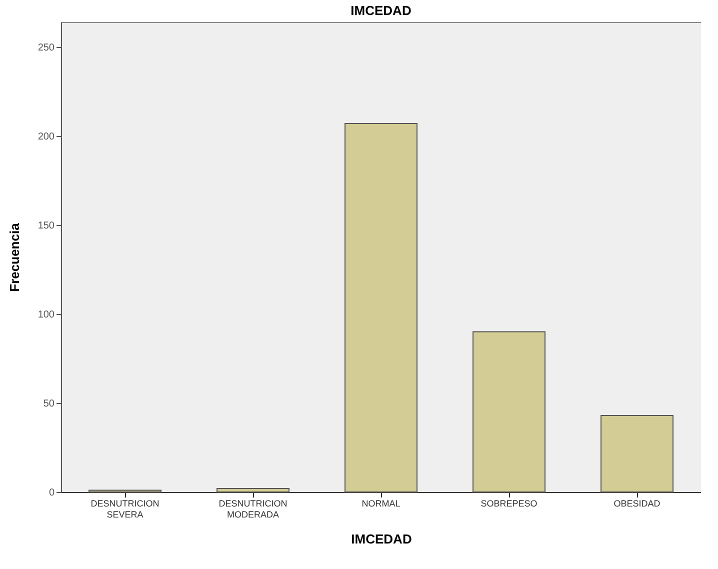  I want to click on x-tick-label: DESNUTRICION SEVERA, so click(125, 509).